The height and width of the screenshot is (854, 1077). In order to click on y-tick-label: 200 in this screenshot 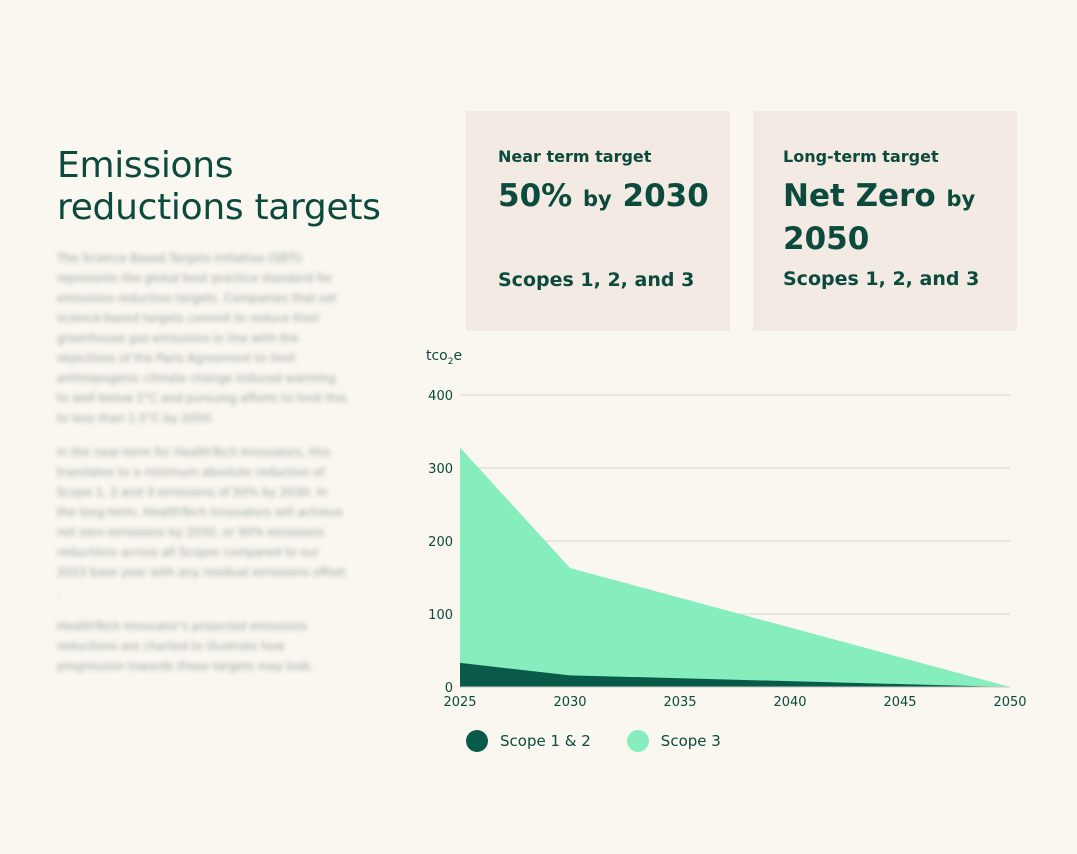, I will do `click(440, 542)`.